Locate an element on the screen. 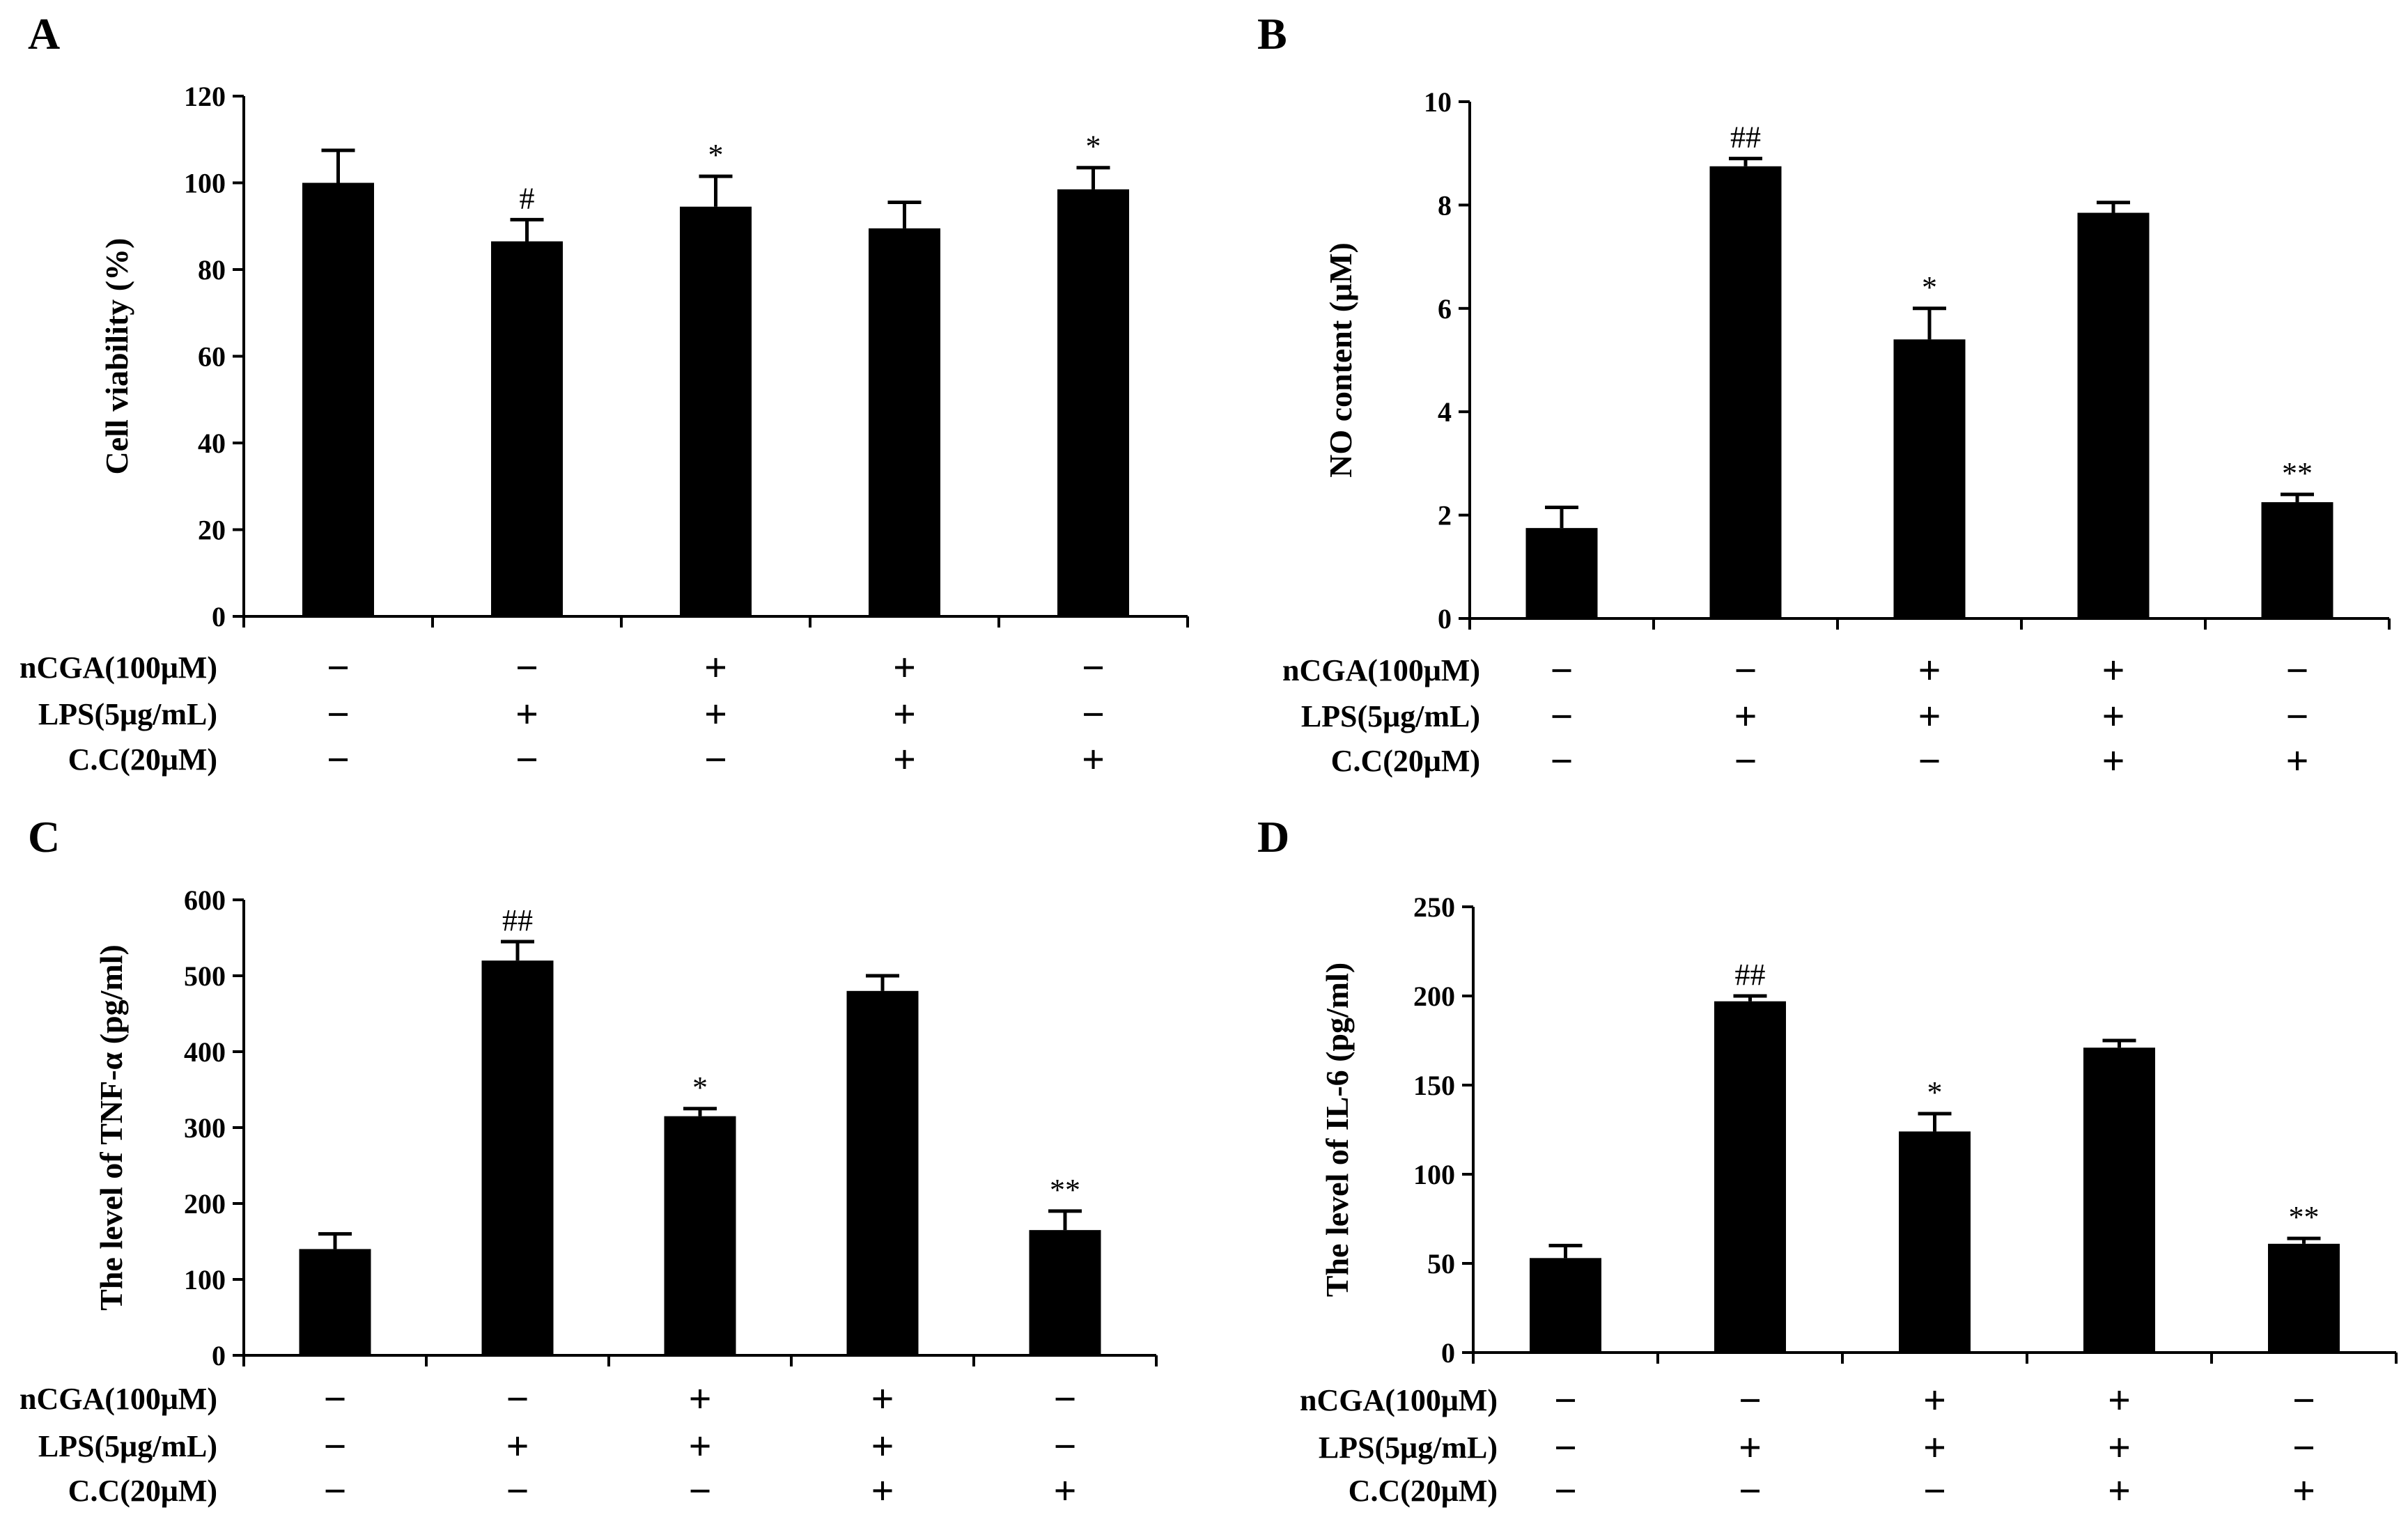  y-tick-label: 6 is located at coordinates (1445, 309).